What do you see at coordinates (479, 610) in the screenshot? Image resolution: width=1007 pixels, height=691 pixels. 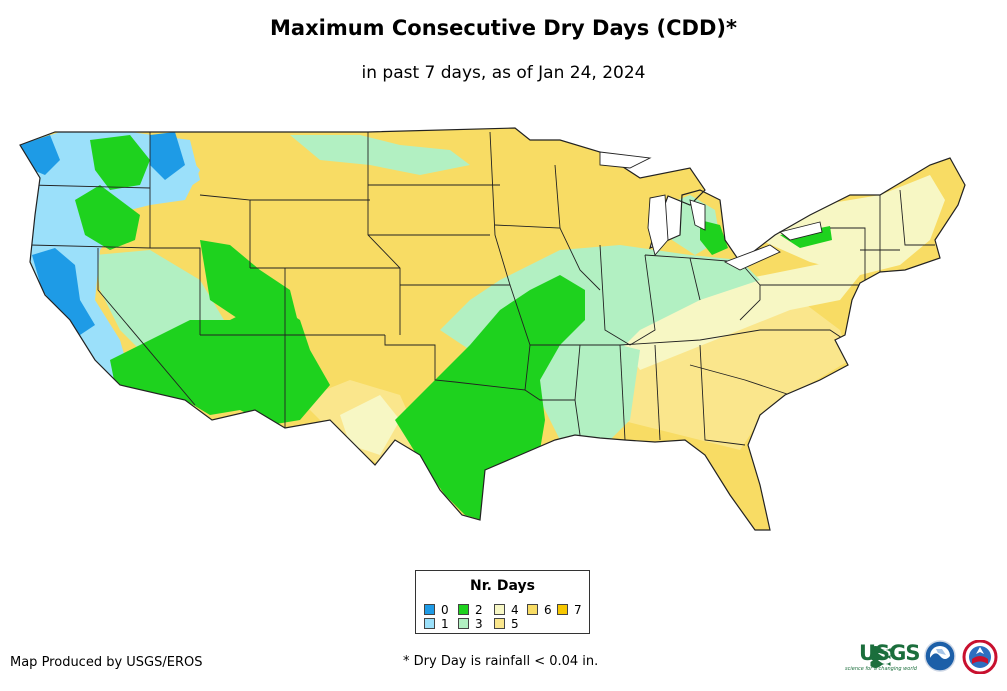 I see `legend-label-2: 2` at bounding box center [479, 610].